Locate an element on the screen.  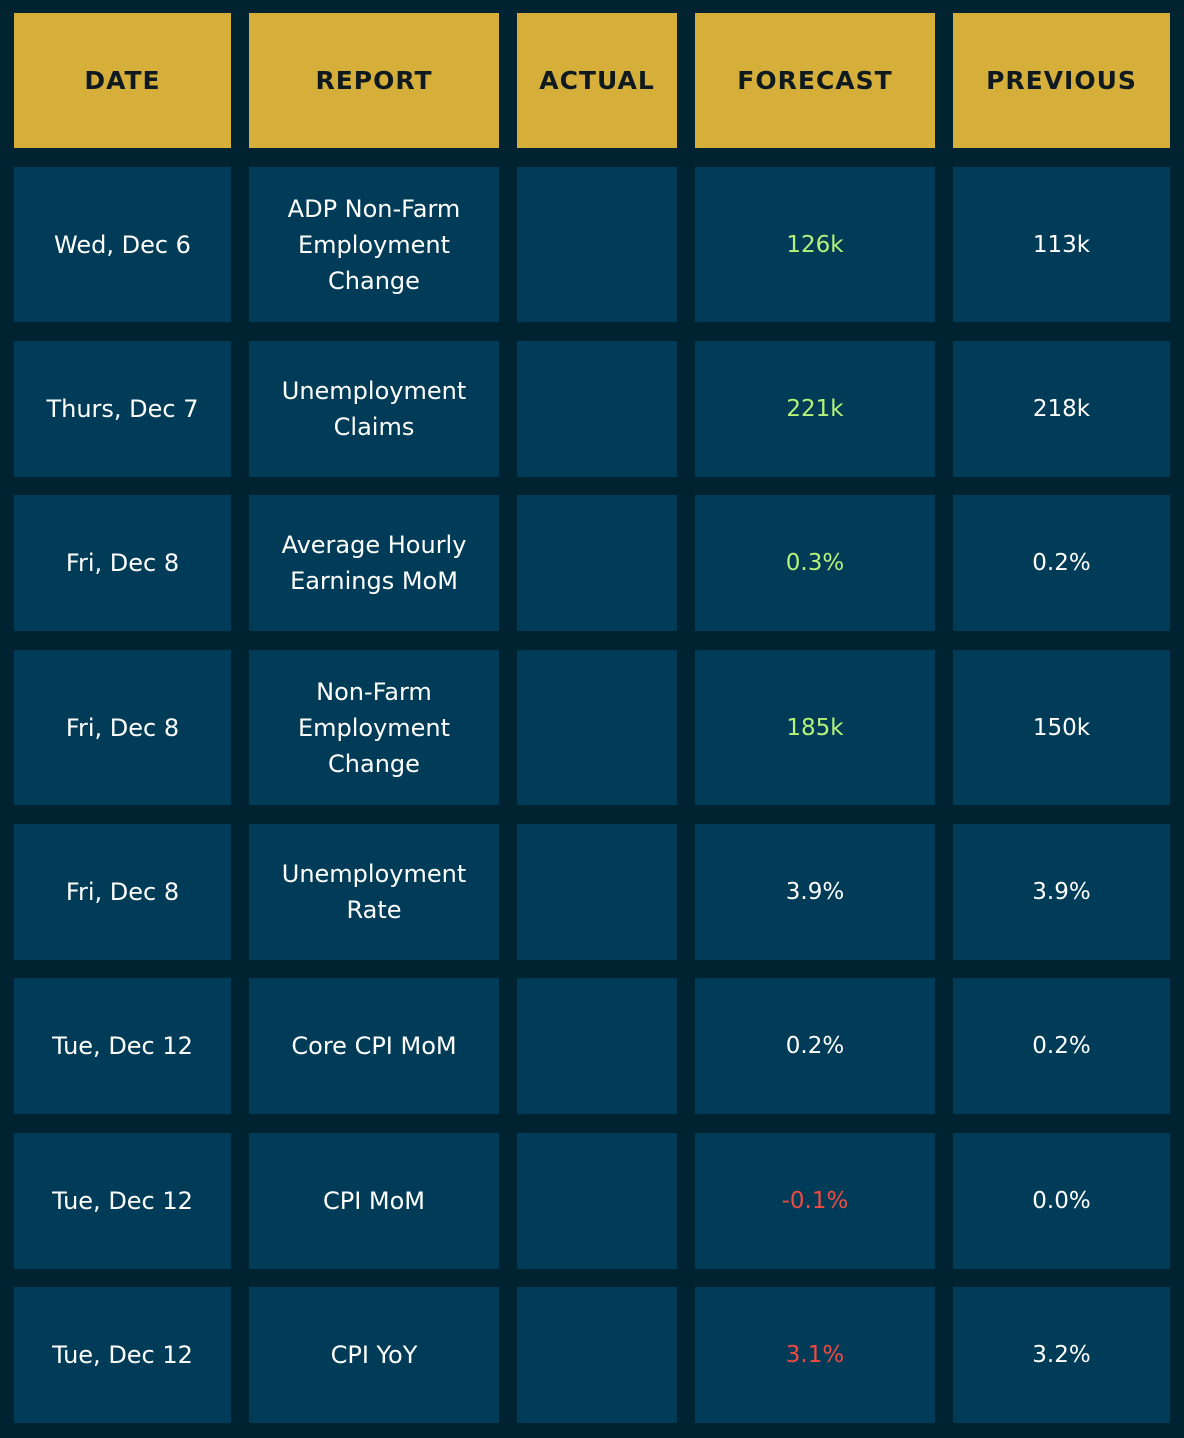
column-header-previous: PREVIOUS is located at coordinates (1061, 80).